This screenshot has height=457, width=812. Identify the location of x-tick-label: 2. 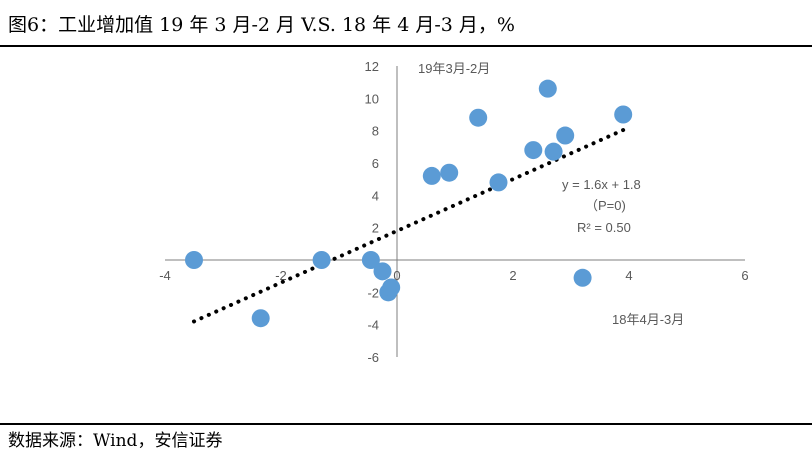
(512, 275).